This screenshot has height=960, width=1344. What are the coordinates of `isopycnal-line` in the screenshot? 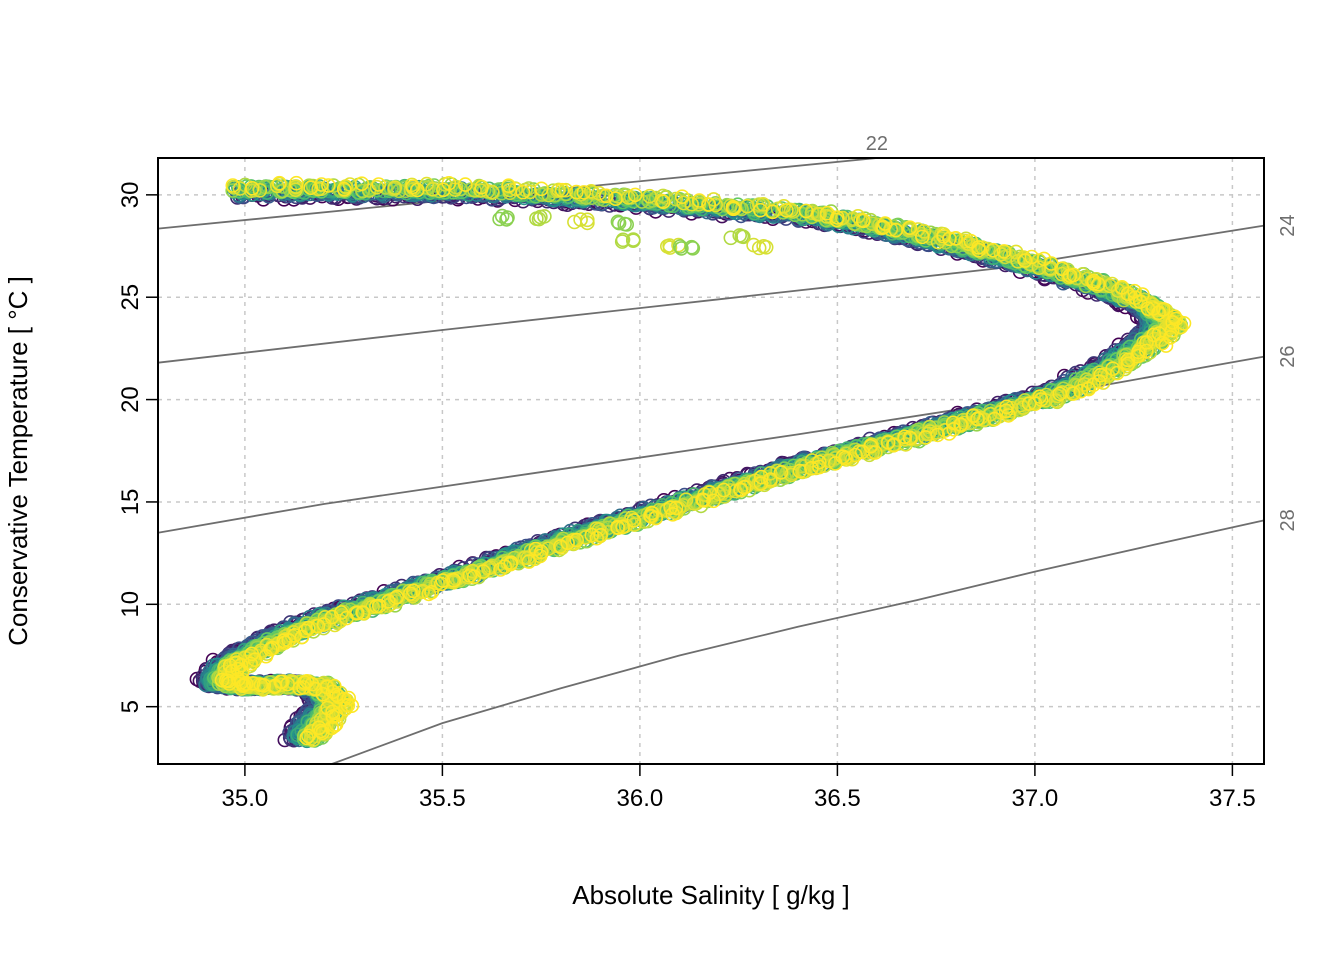 It's located at (711, 294).